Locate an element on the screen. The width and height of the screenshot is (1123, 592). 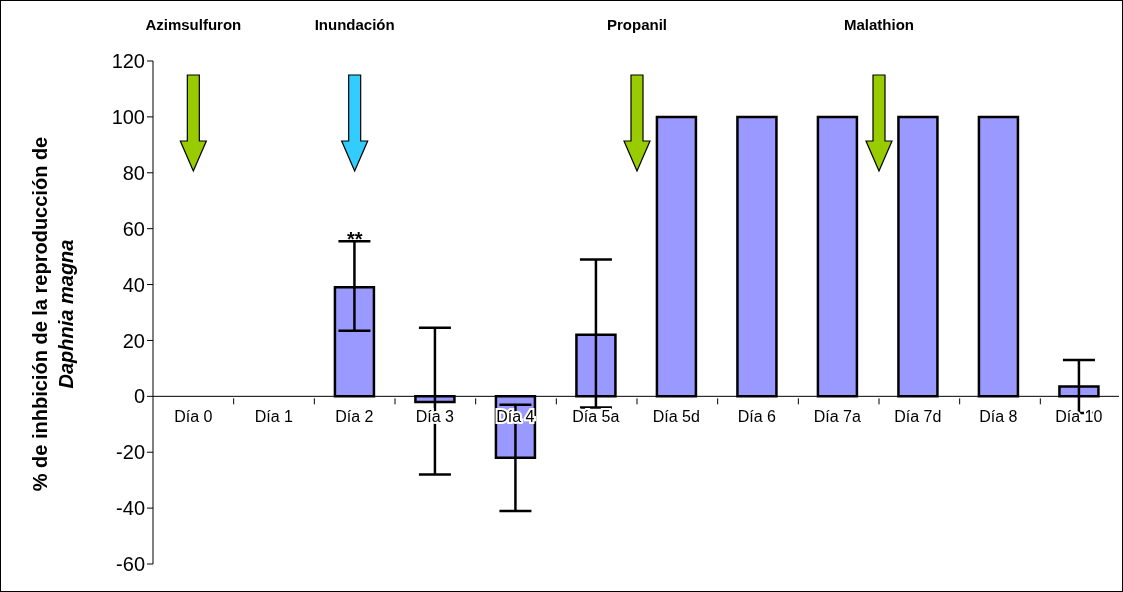
x-tick-label: Día 0 is located at coordinates (193, 417).